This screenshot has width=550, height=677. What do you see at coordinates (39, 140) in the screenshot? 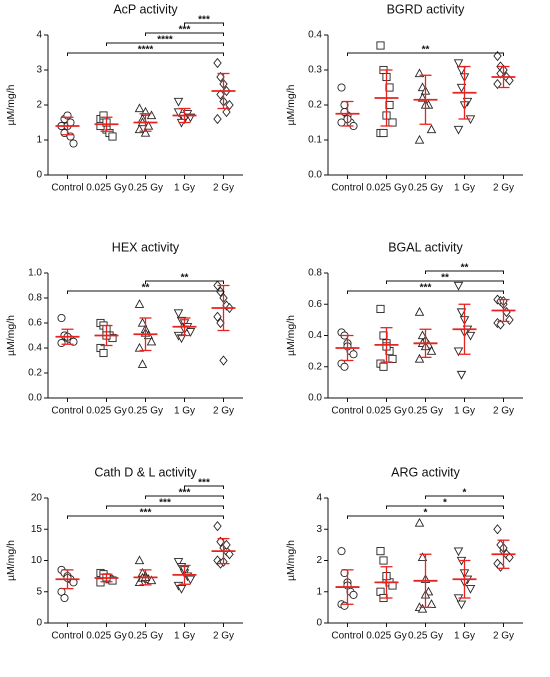
I see `y-tick-label: 1` at bounding box center [39, 140].